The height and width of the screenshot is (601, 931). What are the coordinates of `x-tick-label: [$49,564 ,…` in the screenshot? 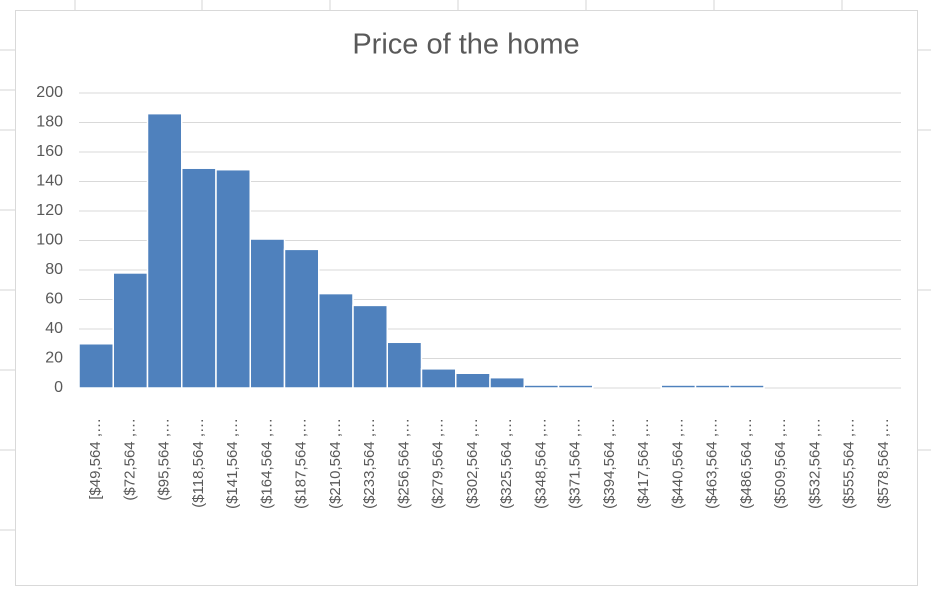 It's located at (95, 459).